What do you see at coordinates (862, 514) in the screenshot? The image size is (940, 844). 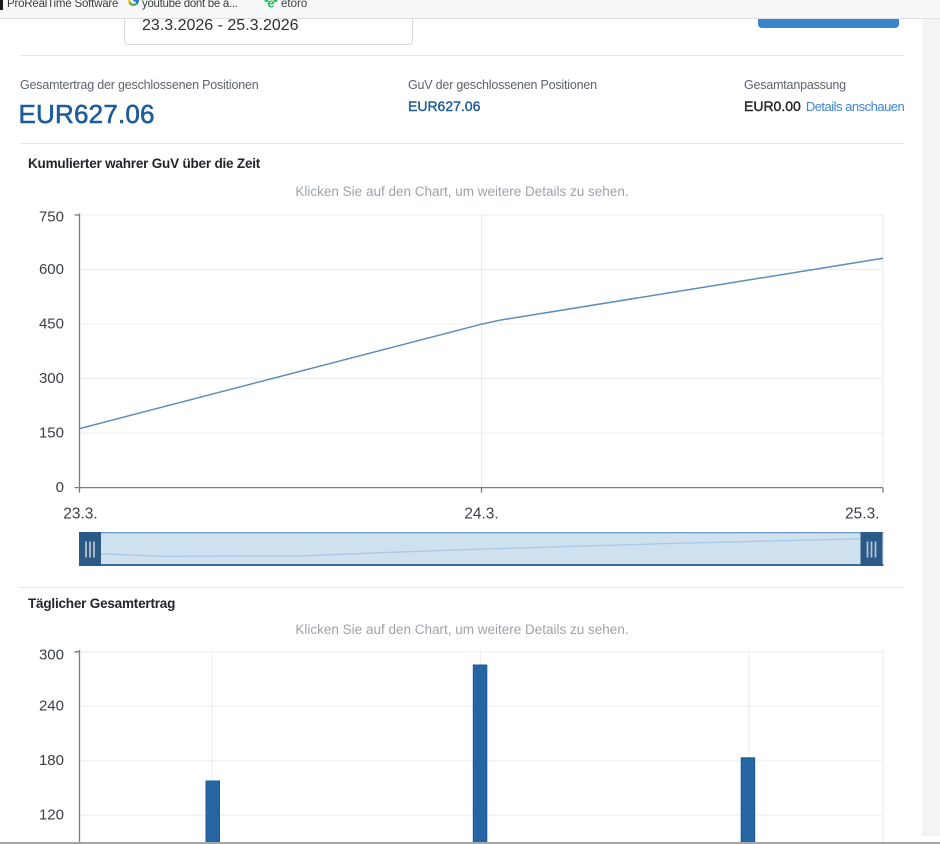 I see `svg-text: 25.3.` at bounding box center [862, 514].